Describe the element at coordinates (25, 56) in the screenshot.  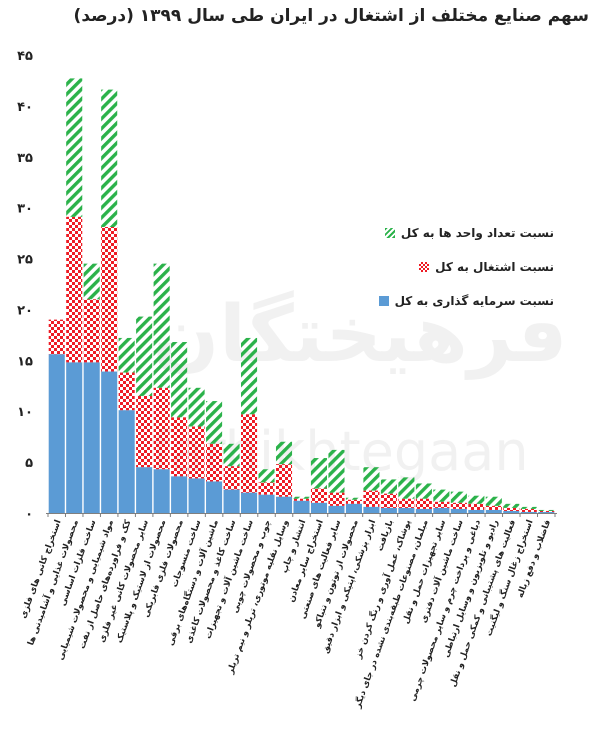
I see `y-tick-label: ۴۵` at that location.